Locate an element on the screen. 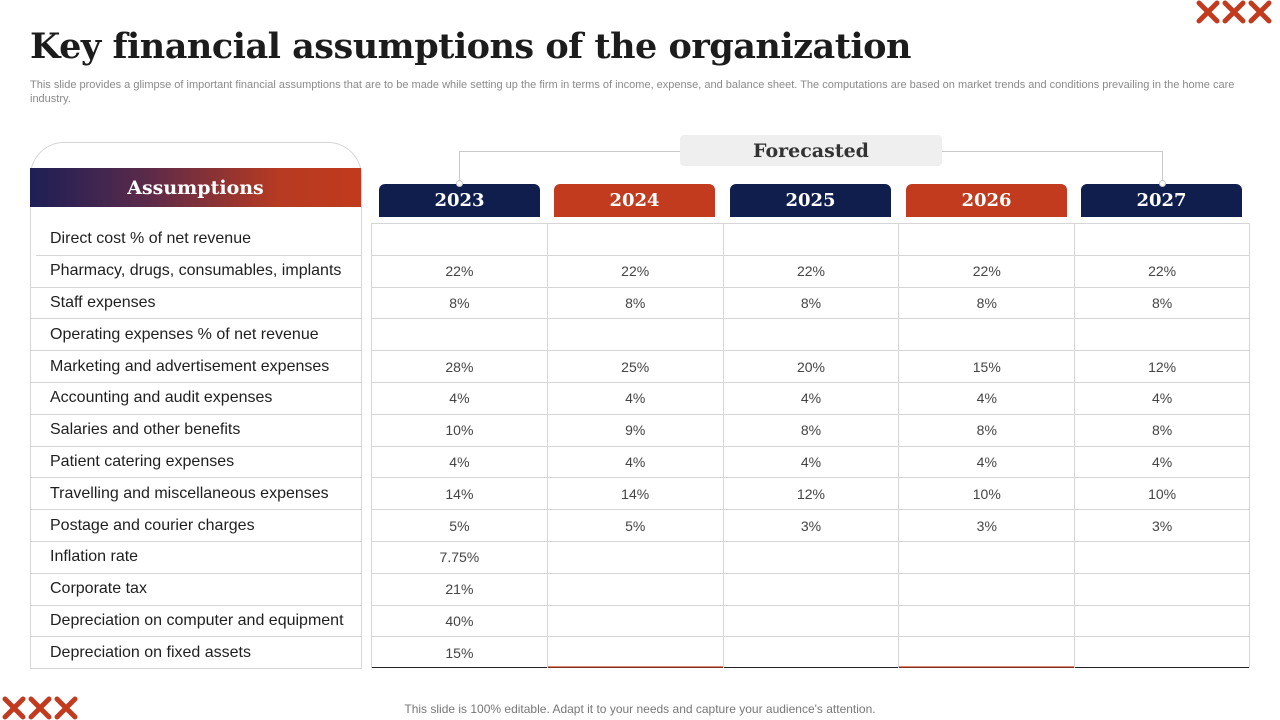  bracket-drop-left is located at coordinates (459, 167).